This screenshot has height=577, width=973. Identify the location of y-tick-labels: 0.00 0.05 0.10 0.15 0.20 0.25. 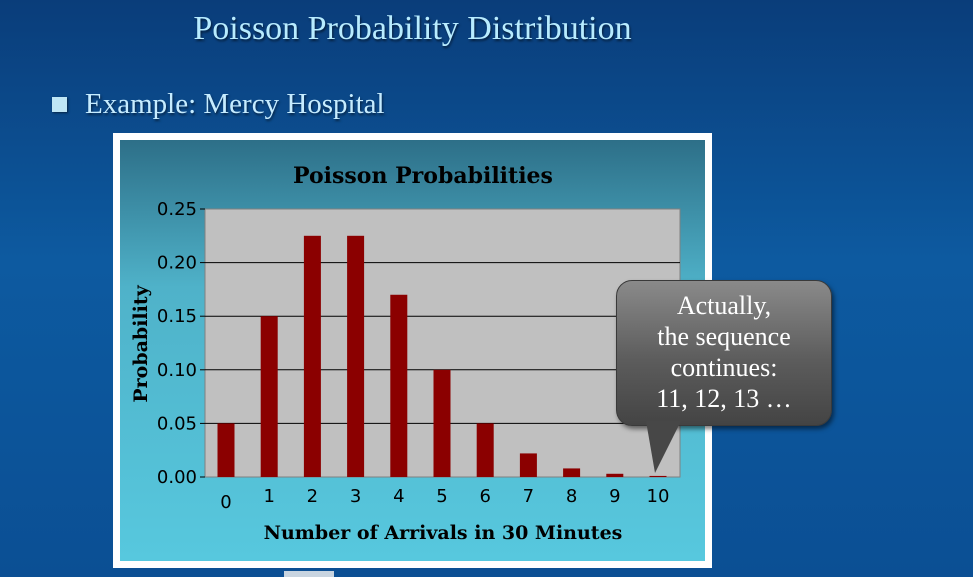
(181, 343).